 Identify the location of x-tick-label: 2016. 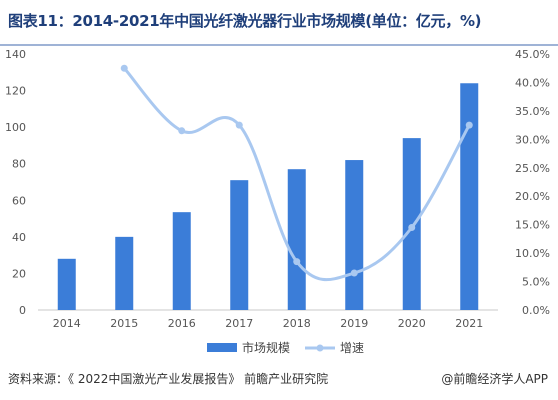
(182, 323).